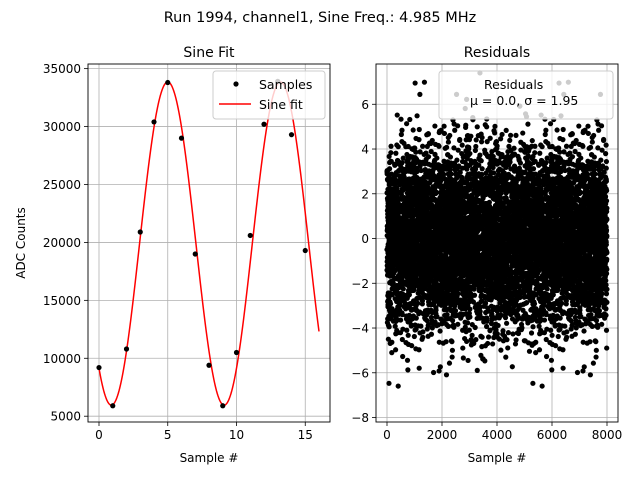 The width and height of the screenshot is (640, 480). I want to click on legend-samples-marker, so click(236, 84).